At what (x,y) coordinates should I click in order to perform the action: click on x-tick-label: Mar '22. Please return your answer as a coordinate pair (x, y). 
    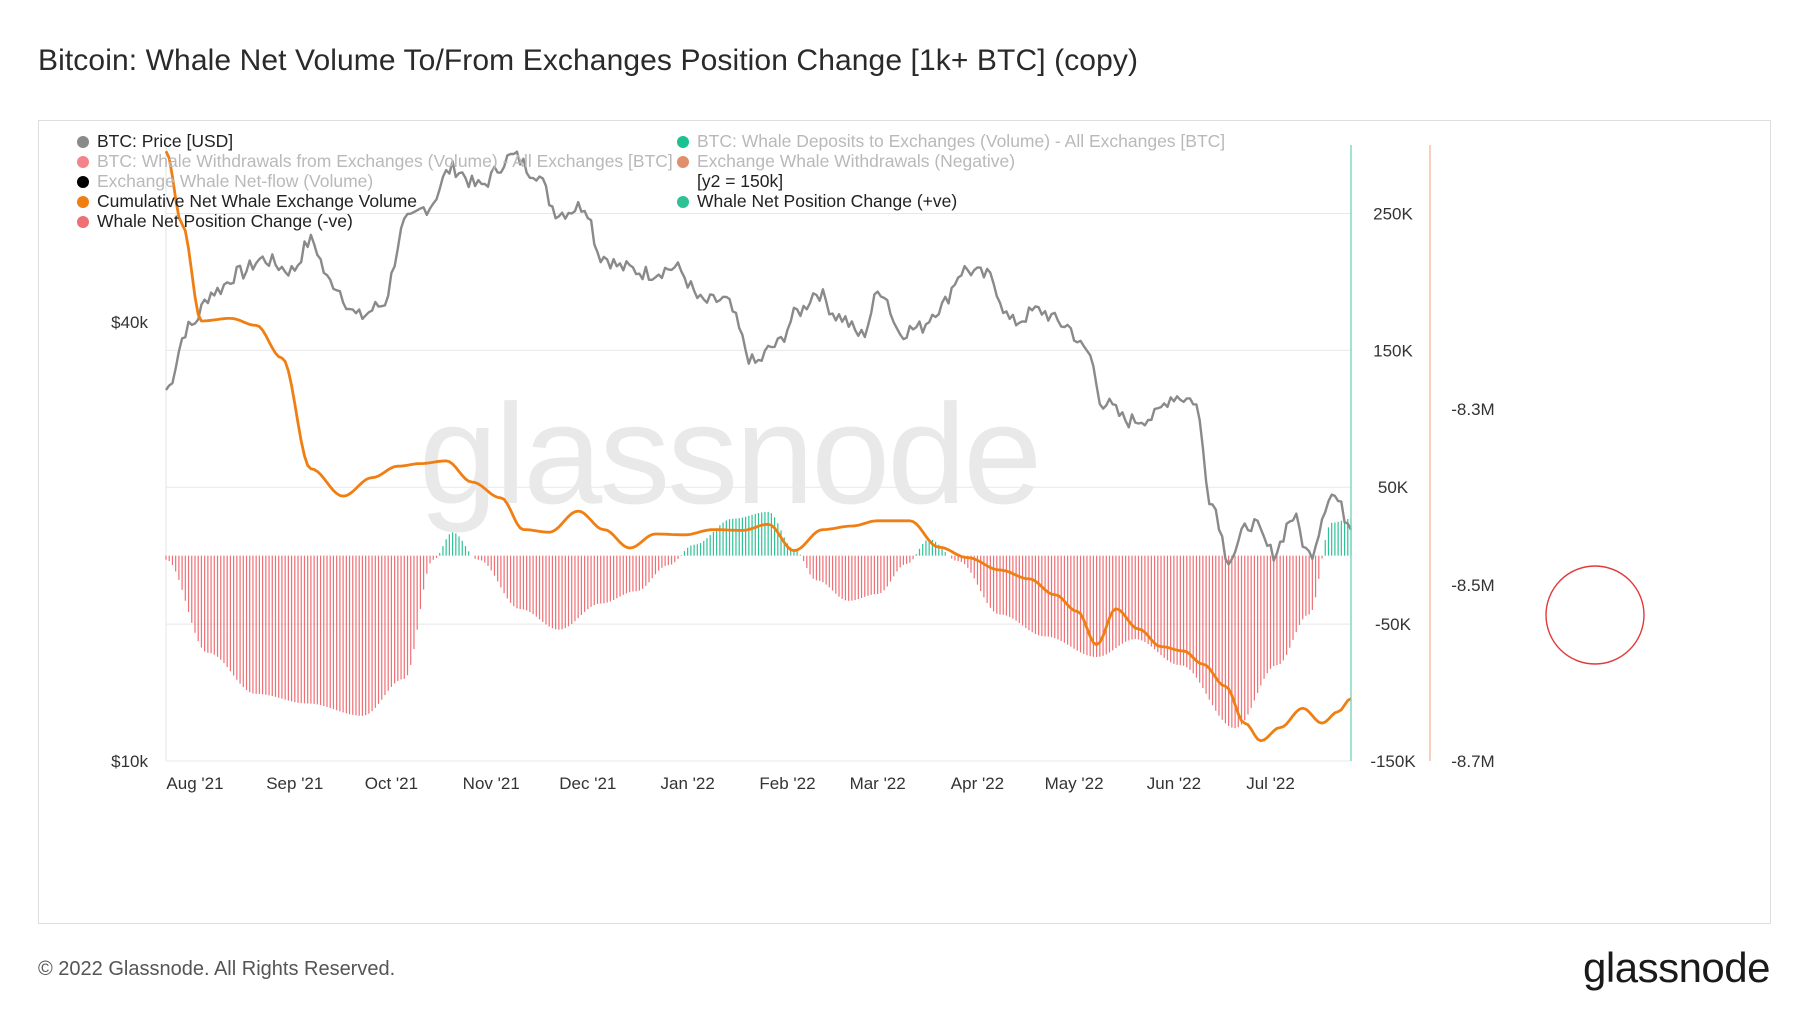
    Looking at the image, I should click on (878, 783).